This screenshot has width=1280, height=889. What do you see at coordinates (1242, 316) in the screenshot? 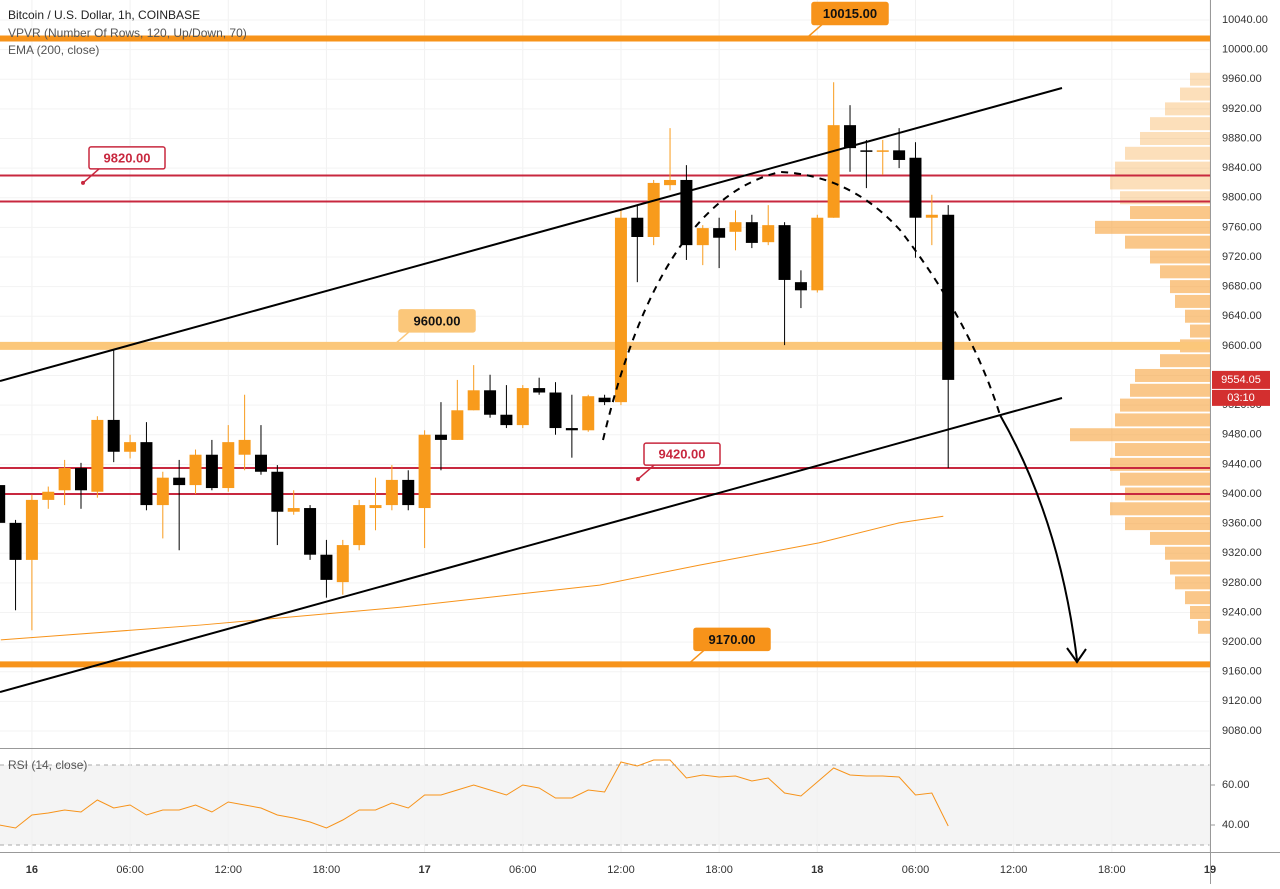
I see `y-tick-label: 9640.00` at bounding box center [1242, 316].